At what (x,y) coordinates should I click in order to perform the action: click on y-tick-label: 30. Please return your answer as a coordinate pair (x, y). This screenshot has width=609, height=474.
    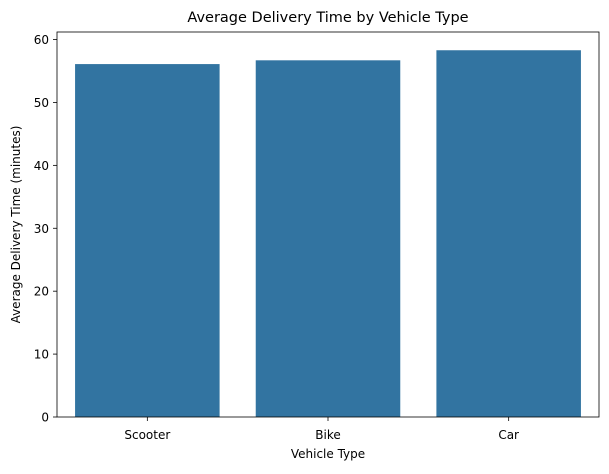
    Looking at the image, I should click on (41, 229).